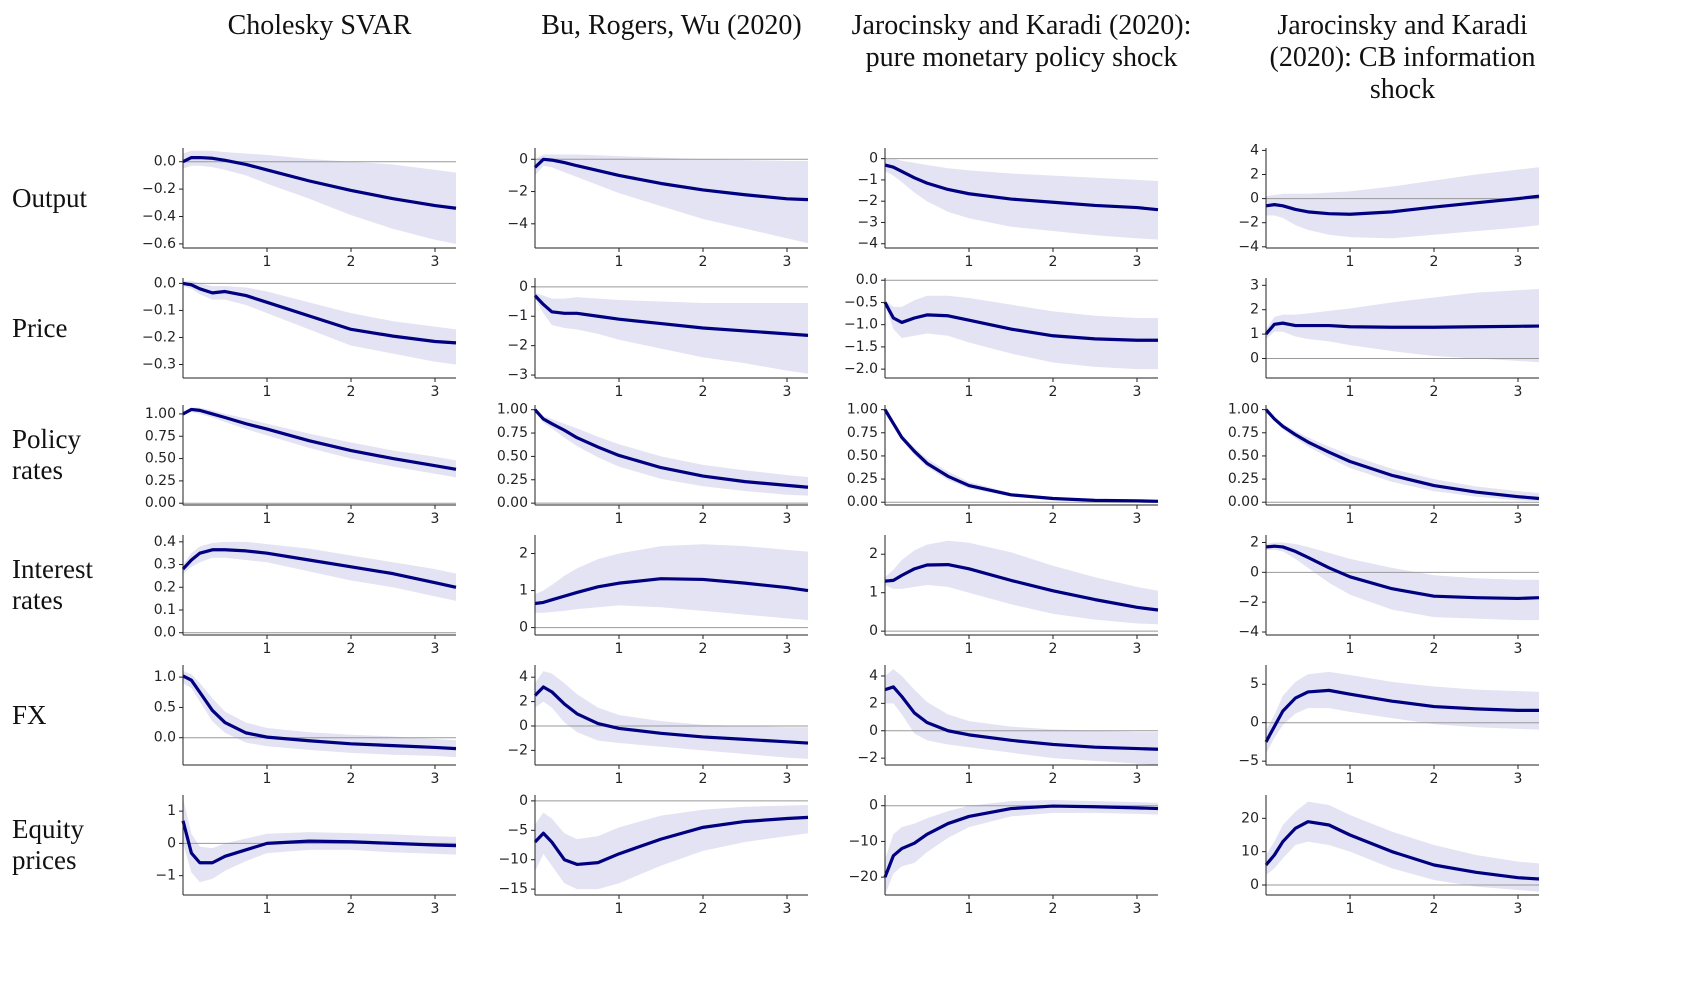 Image resolution: width=1707 pixels, height=993 pixels. Describe the element at coordinates (523, 591) in the screenshot. I see `y-tick-label: 1` at that location.